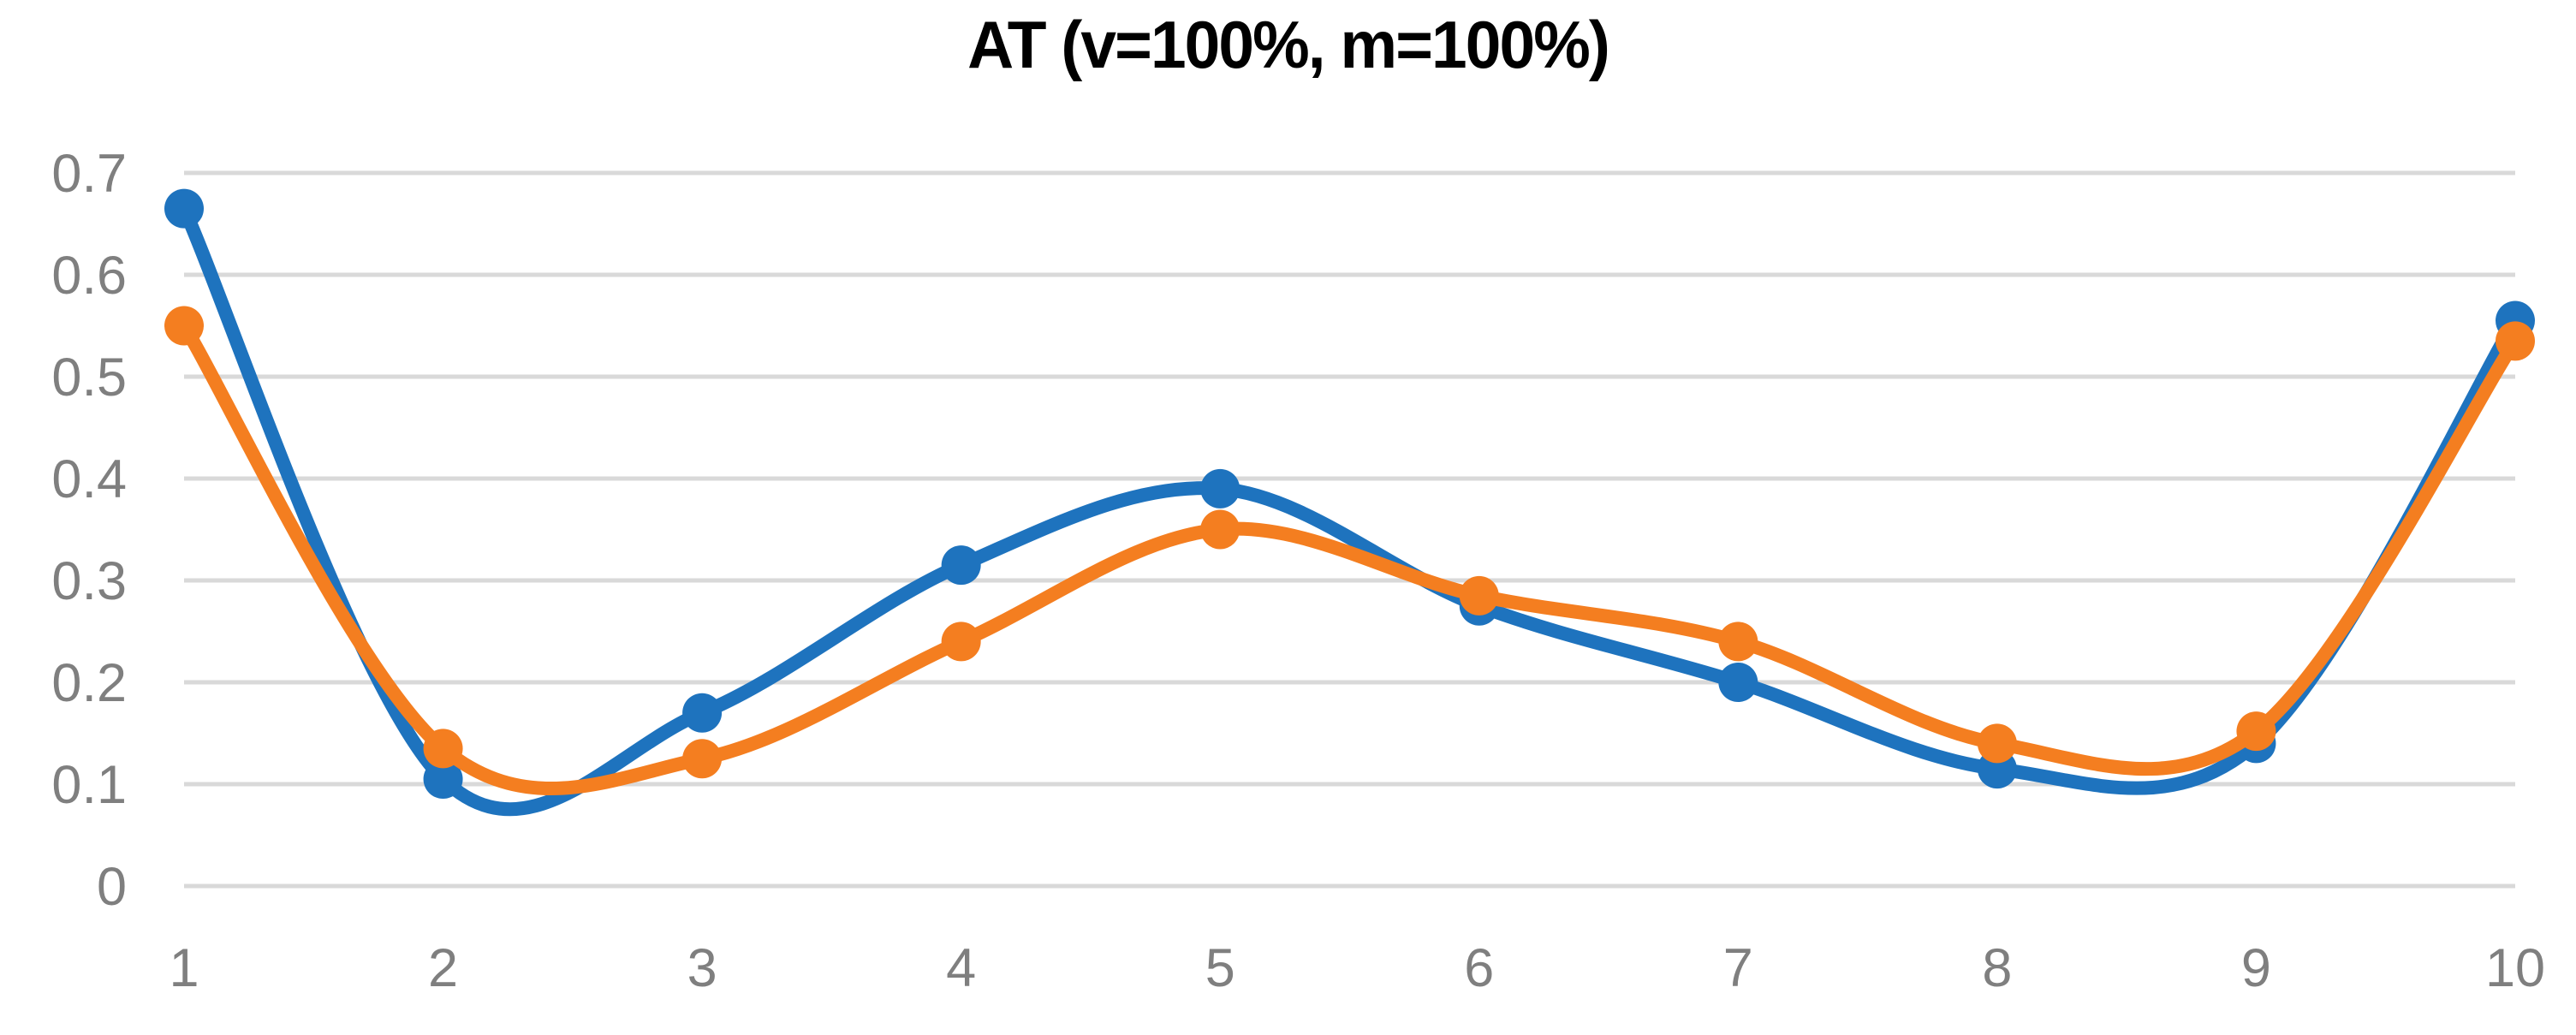 The width and height of the screenshot is (2576, 1035). What do you see at coordinates (184, 968) in the screenshot?
I see `x-axis-tick-label: 1` at bounding box center [184, 968].